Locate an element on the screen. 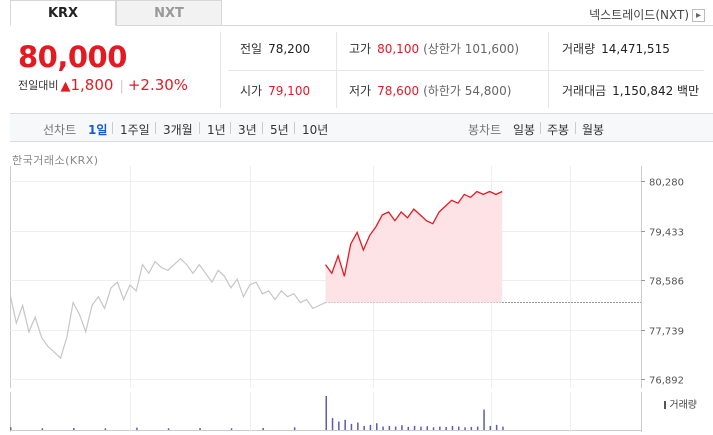 This screenshot has width=713, height=435. volume-legend: 거래량 is located at coordinates (680, 403).